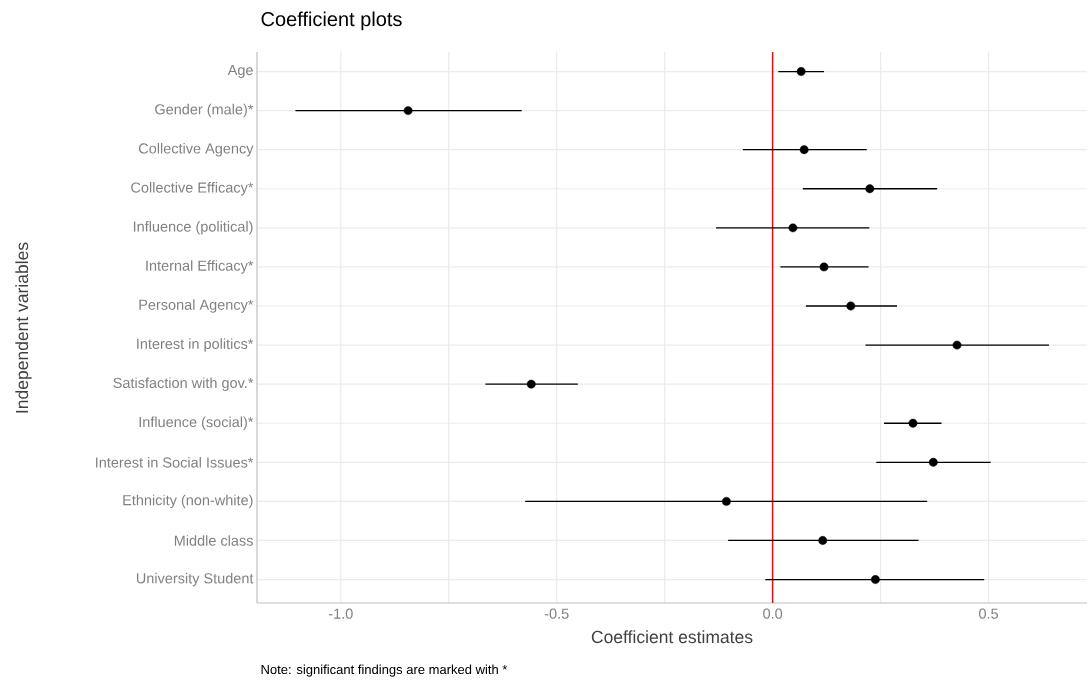 Image resolution: width=1089 pixels, height=686 pixels. I want to click on x-tick-label: -1.0, so click(340, 613).